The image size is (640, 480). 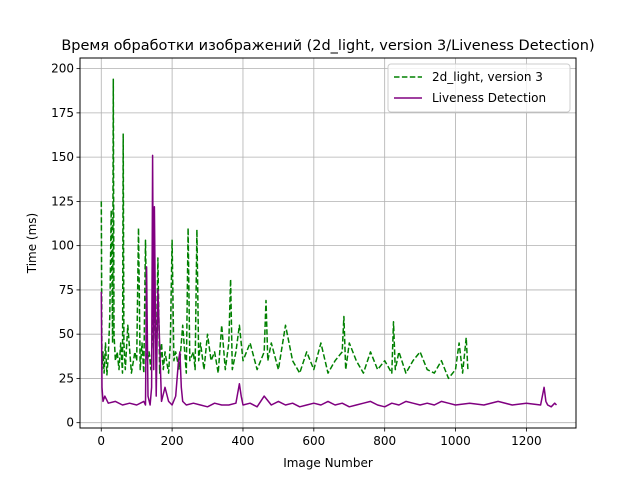 I want to click on y-tick-label: 150, so click(x=62, y=157).